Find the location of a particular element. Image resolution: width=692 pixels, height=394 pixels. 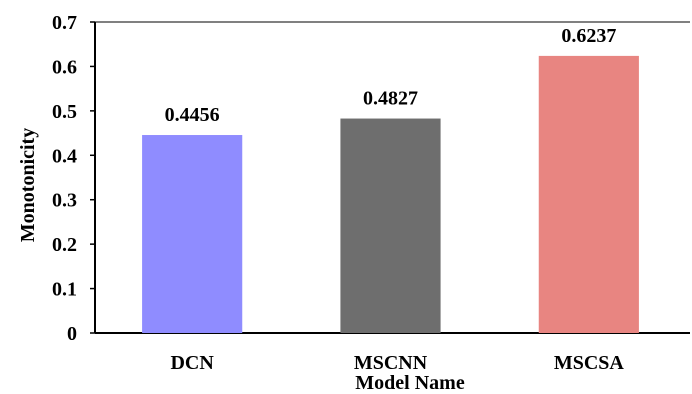

y-axis-ticks: 0 0.1 0.2 0.3 0.4 0.5 0.6 0.7 is located at coordinates (73, 178).